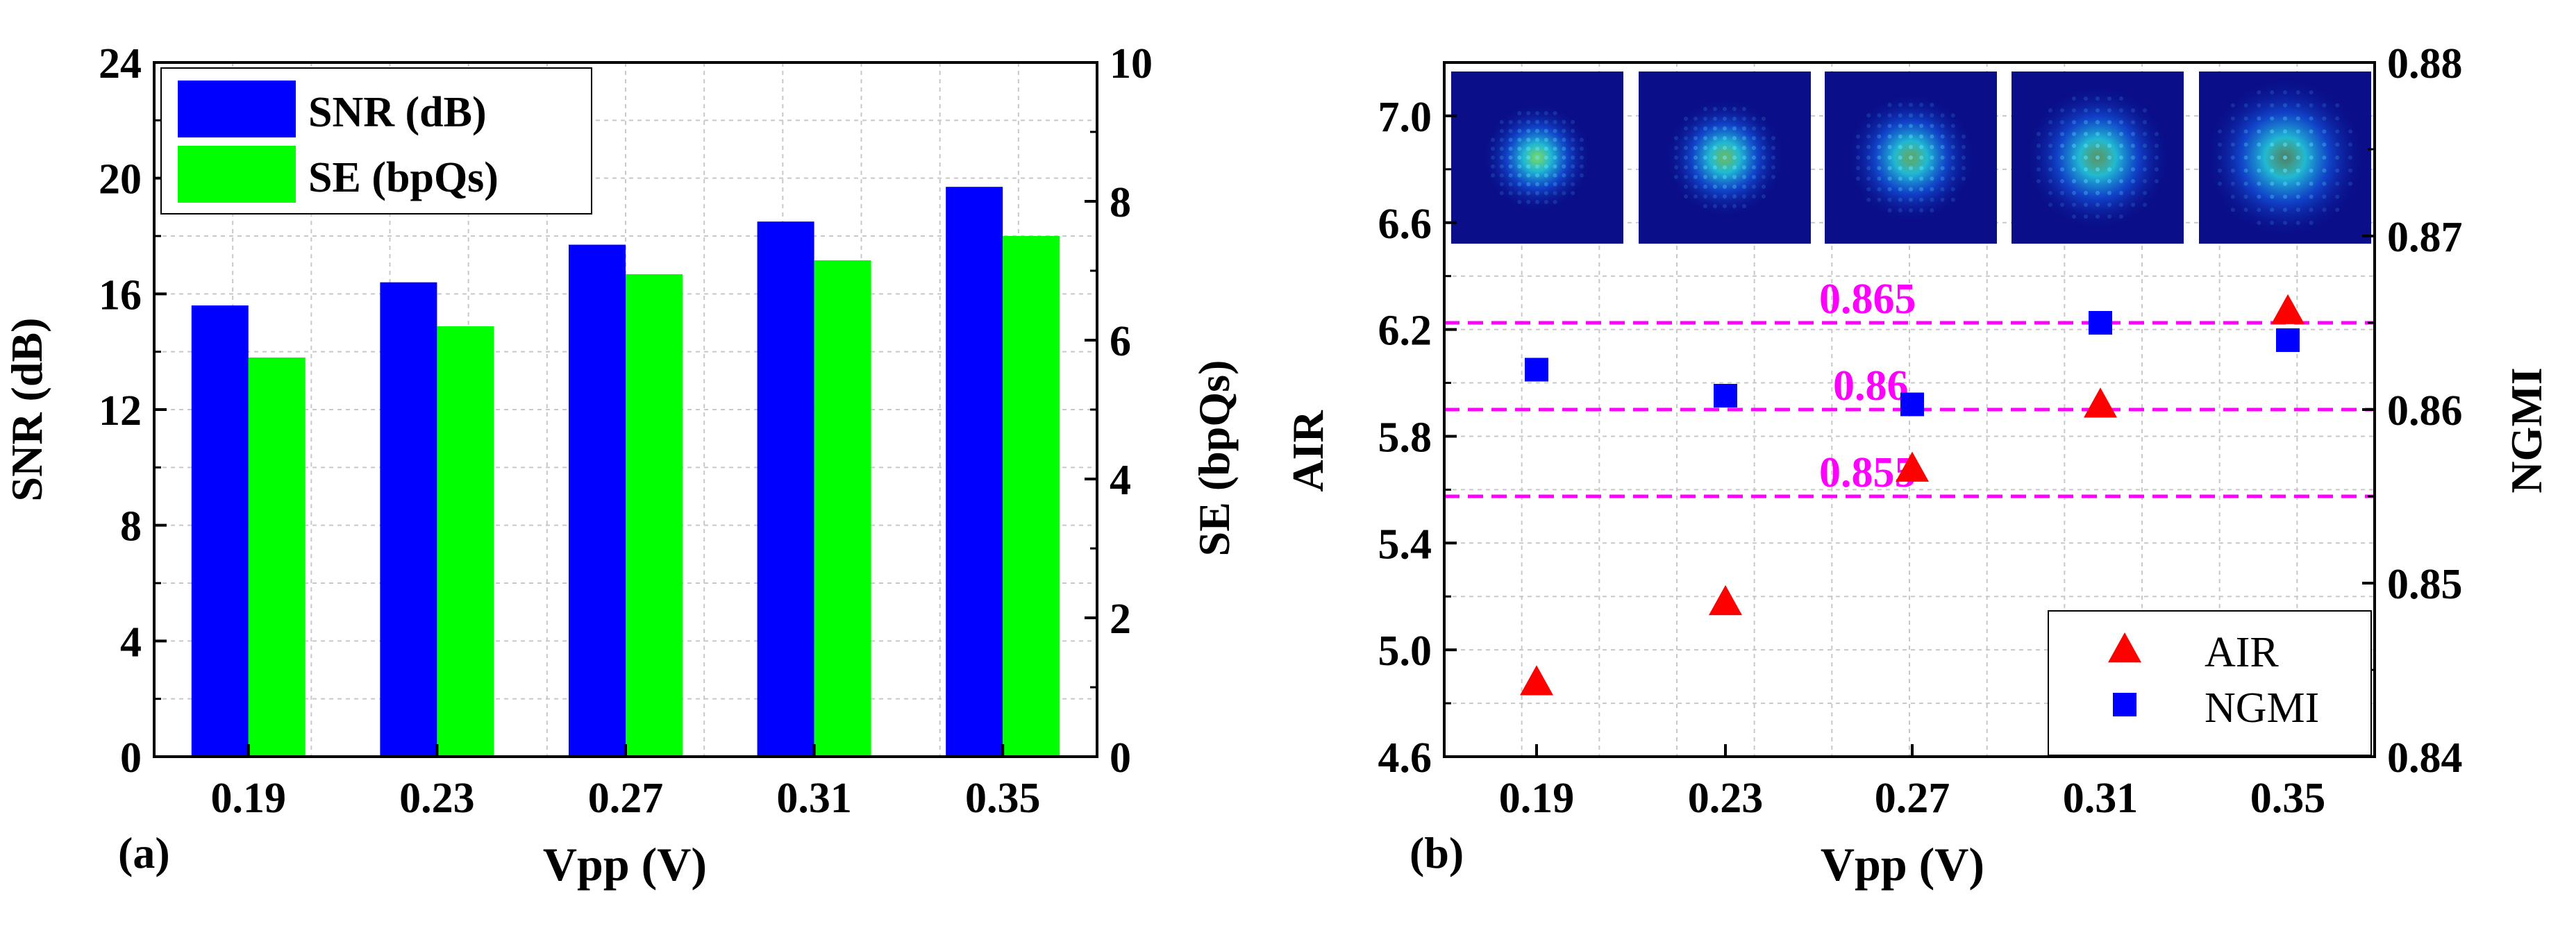 This screenshot has height=933, width=2576. I want to click on y2-tick-label: 6, so click(1120, 342).